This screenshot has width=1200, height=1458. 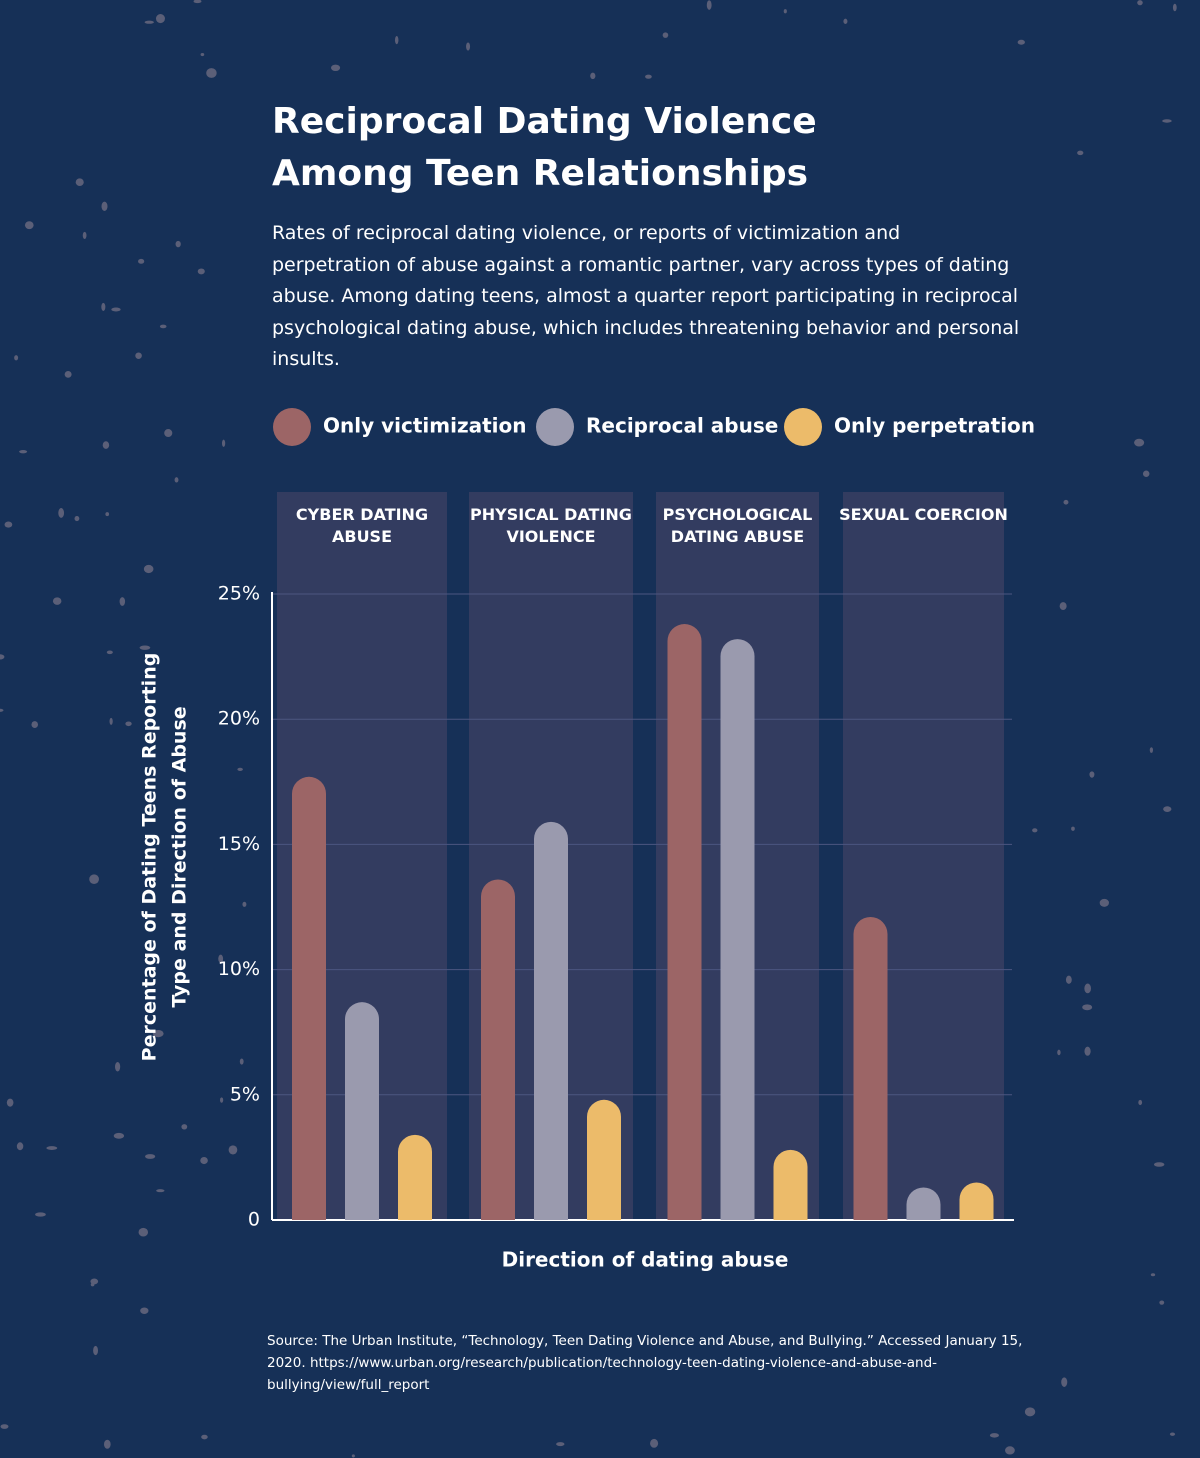 I want to click on category-label: SEXUAL COERCION, so click(x=923, y=514).